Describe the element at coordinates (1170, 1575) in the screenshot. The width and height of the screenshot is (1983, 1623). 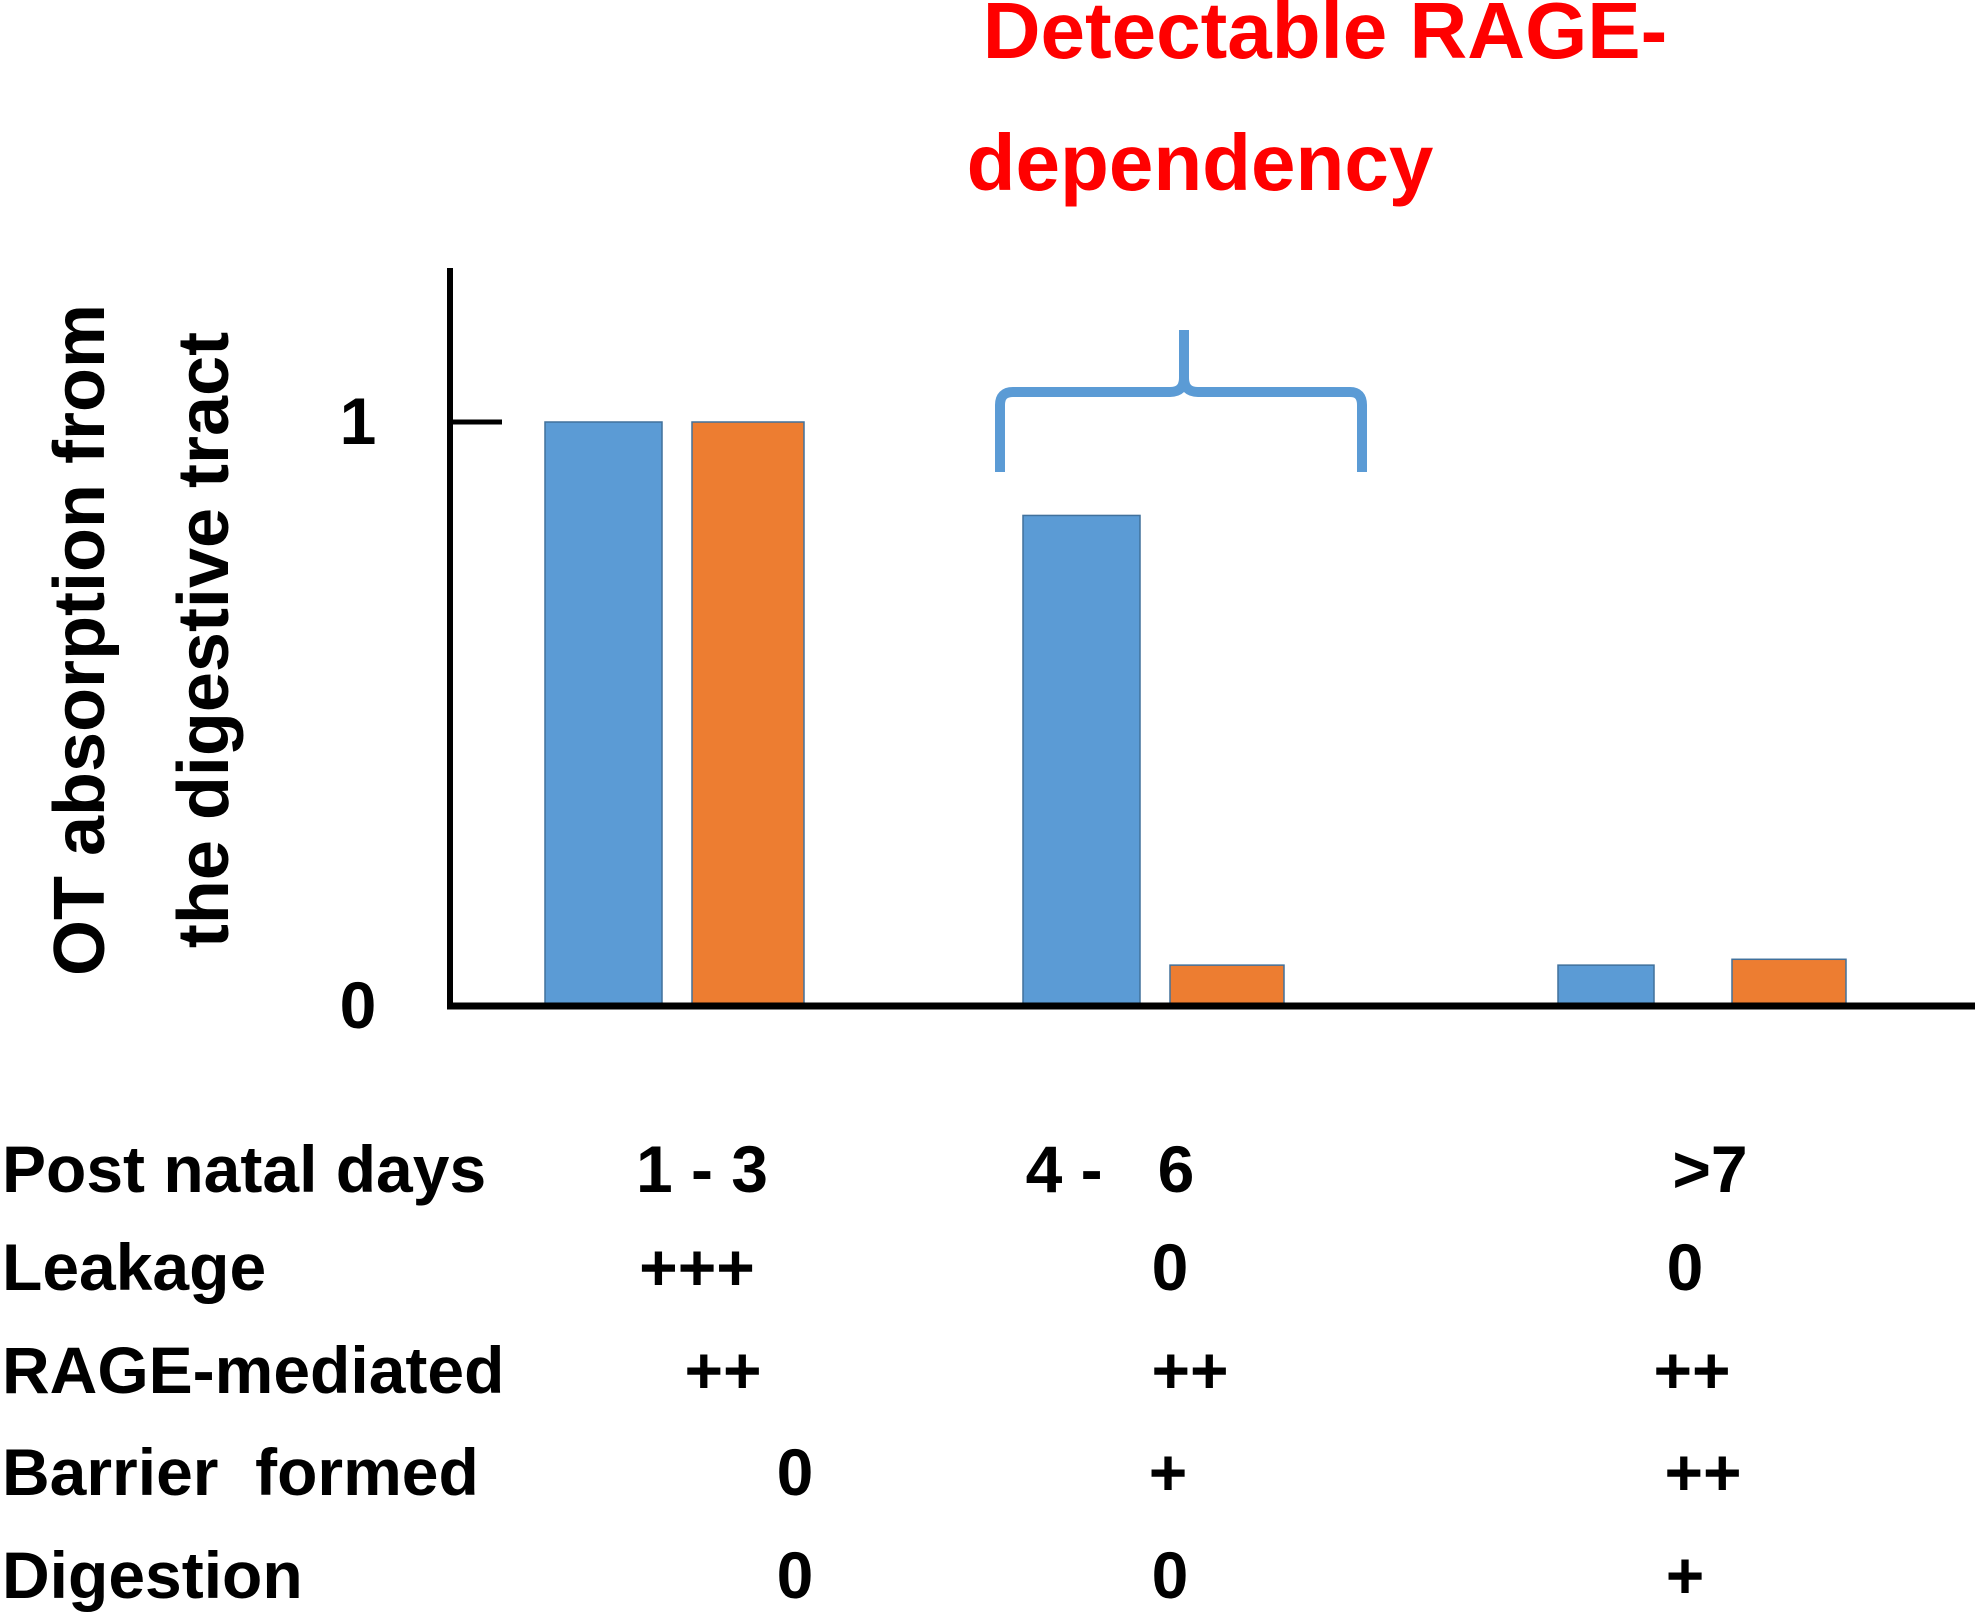
I see `table-cell-digestion-2: 0` at that location.